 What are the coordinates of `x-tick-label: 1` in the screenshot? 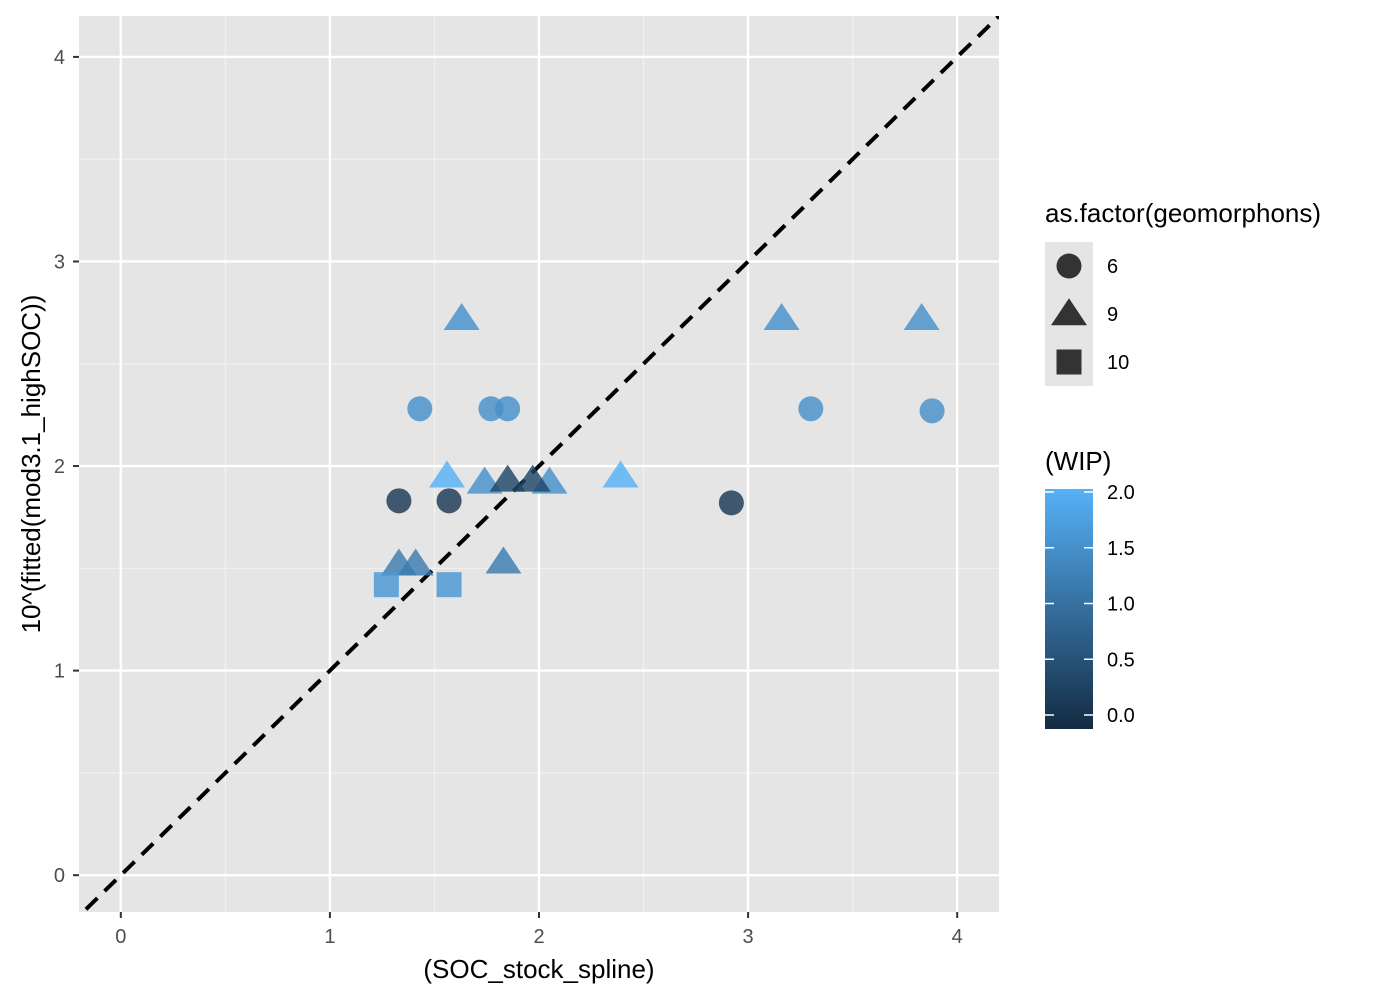 It's located at (329, 937).